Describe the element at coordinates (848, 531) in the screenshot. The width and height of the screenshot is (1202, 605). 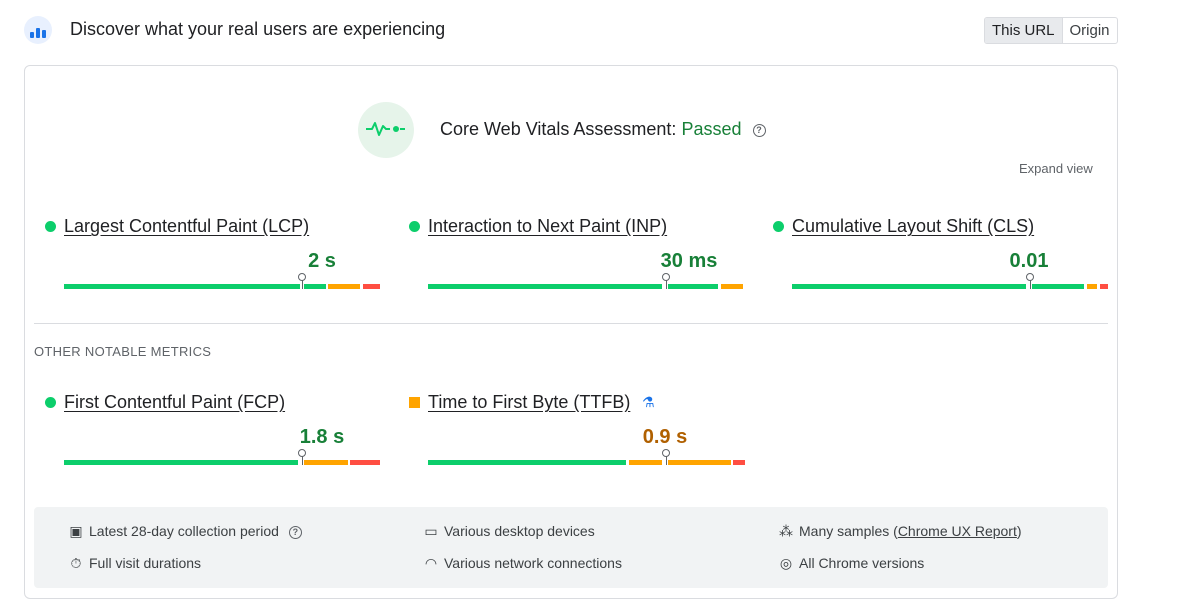
I see `samples-text: Many samples (` at that location.